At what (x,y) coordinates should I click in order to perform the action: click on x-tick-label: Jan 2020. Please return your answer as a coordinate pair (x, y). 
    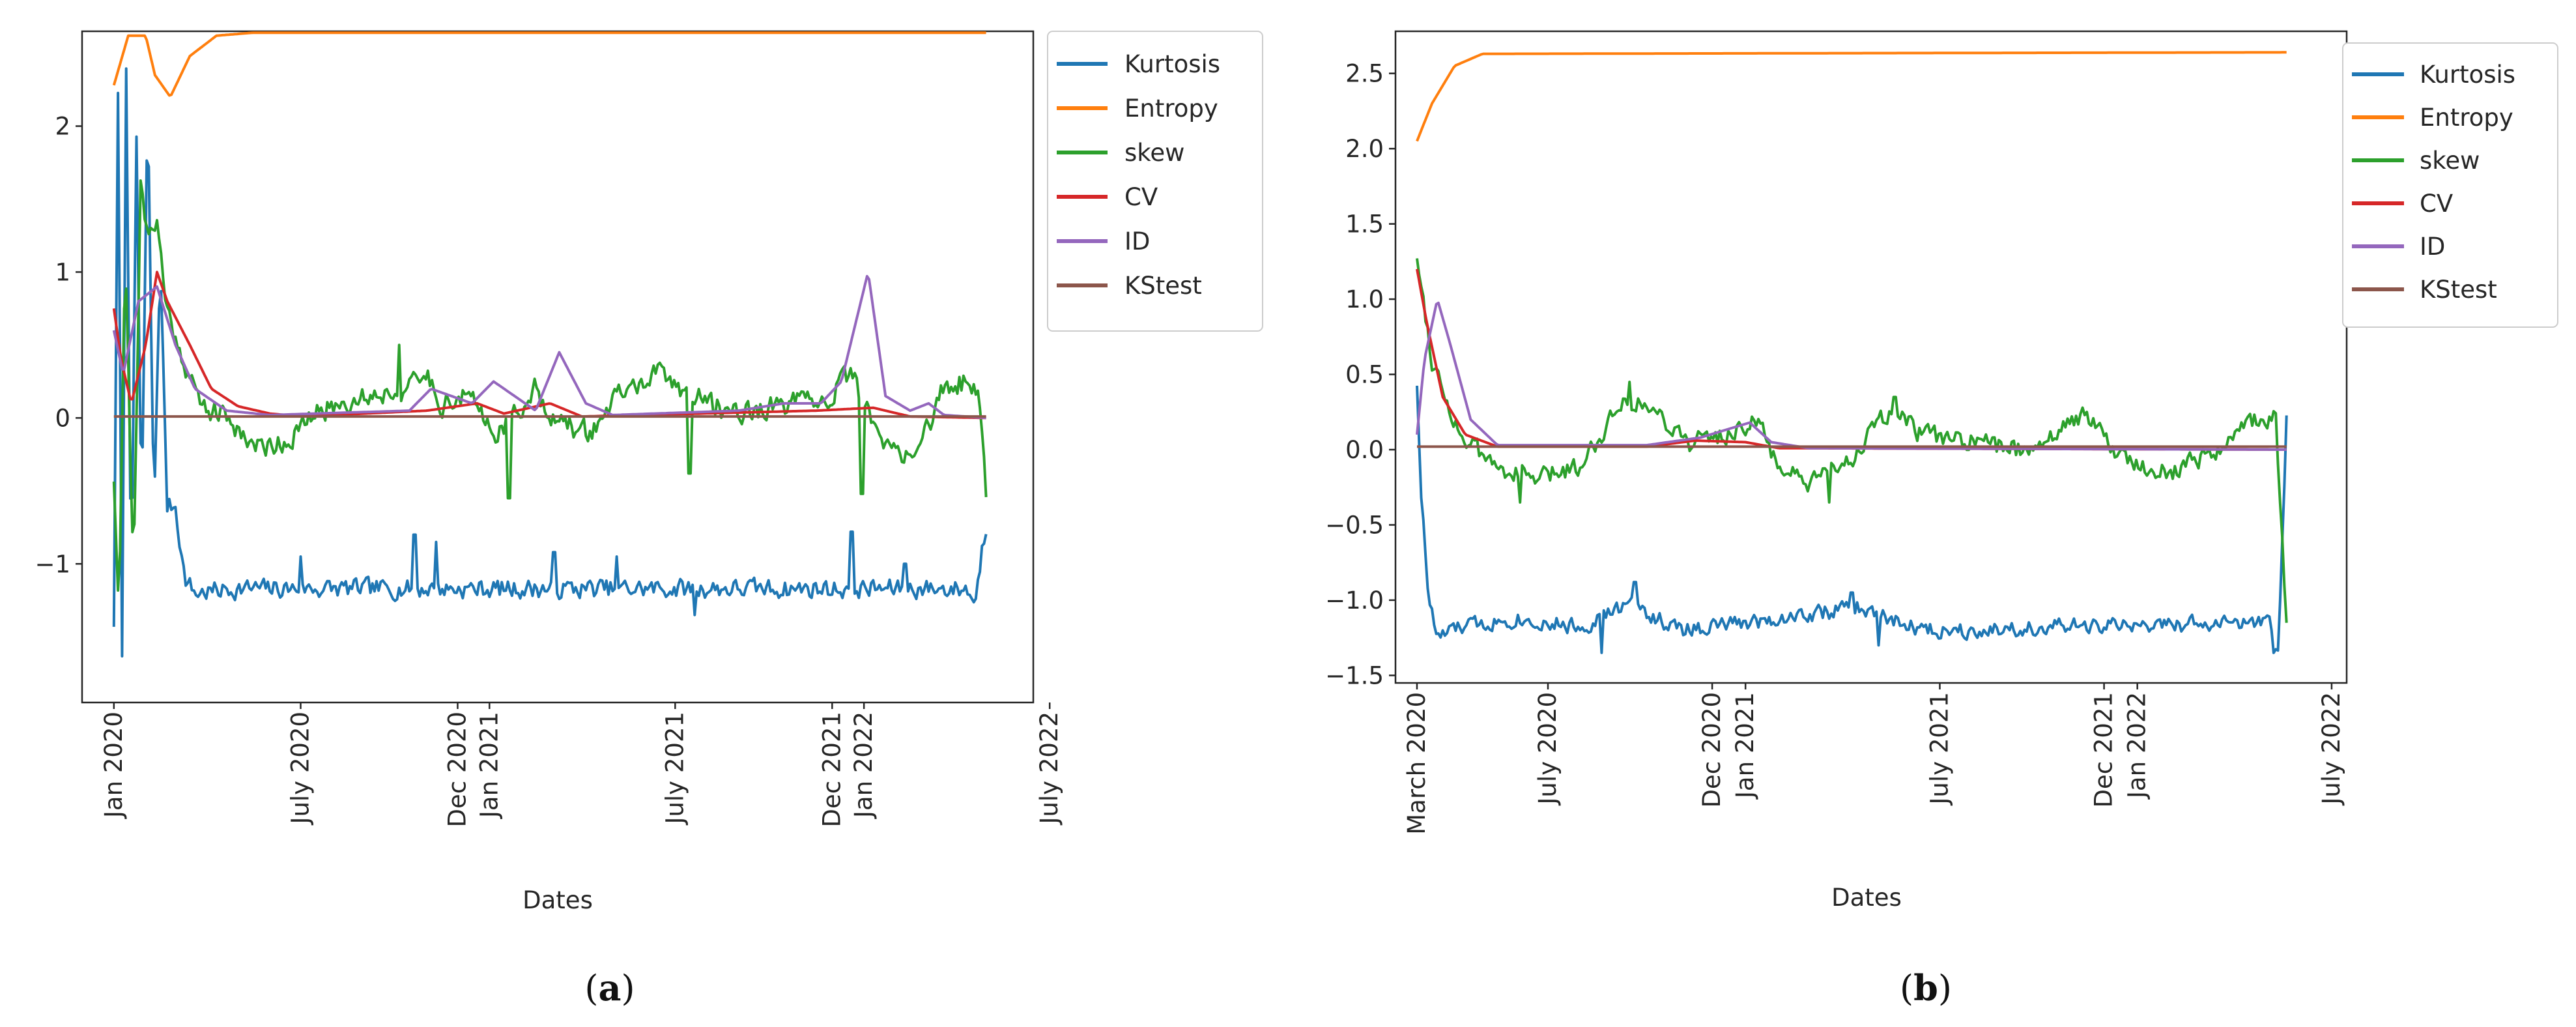
    Looking at the image, I should click on (114, 765).